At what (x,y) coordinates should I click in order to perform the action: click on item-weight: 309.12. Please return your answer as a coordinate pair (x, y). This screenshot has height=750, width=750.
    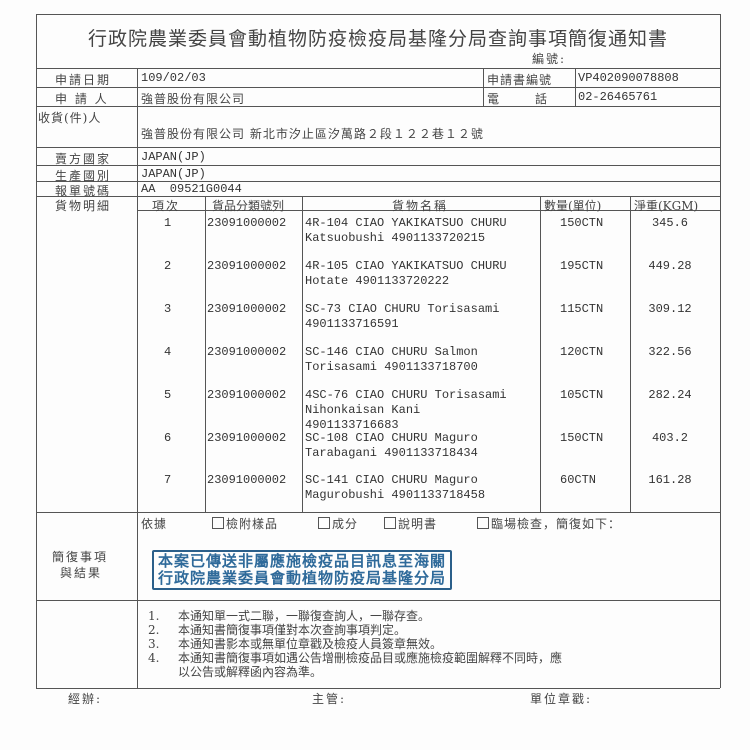
    Looking at the image, I should click on (670, 309).